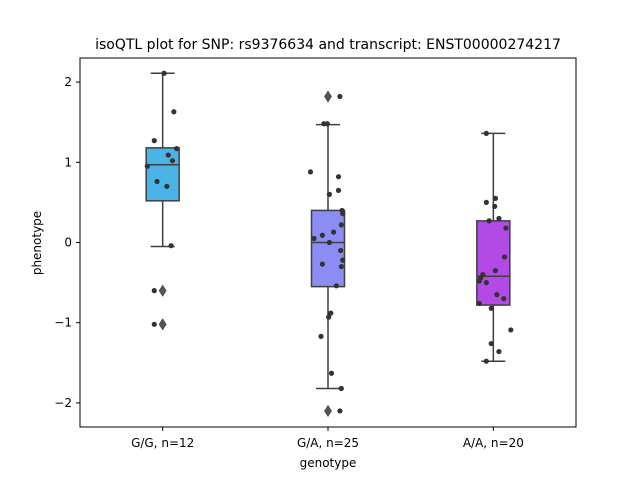 The width and height of the screenshot is (640, 480). What do you see at coordinates (328, 443) in the screenshot?
I see `x-tick-label-1: G/A, n=25` at bounding box center [328, 443].